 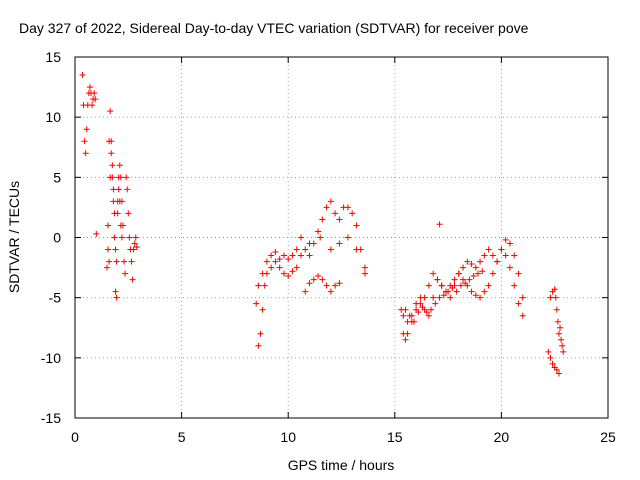 I want to click on y-tick-label: -5, so click(x=55, y=298).